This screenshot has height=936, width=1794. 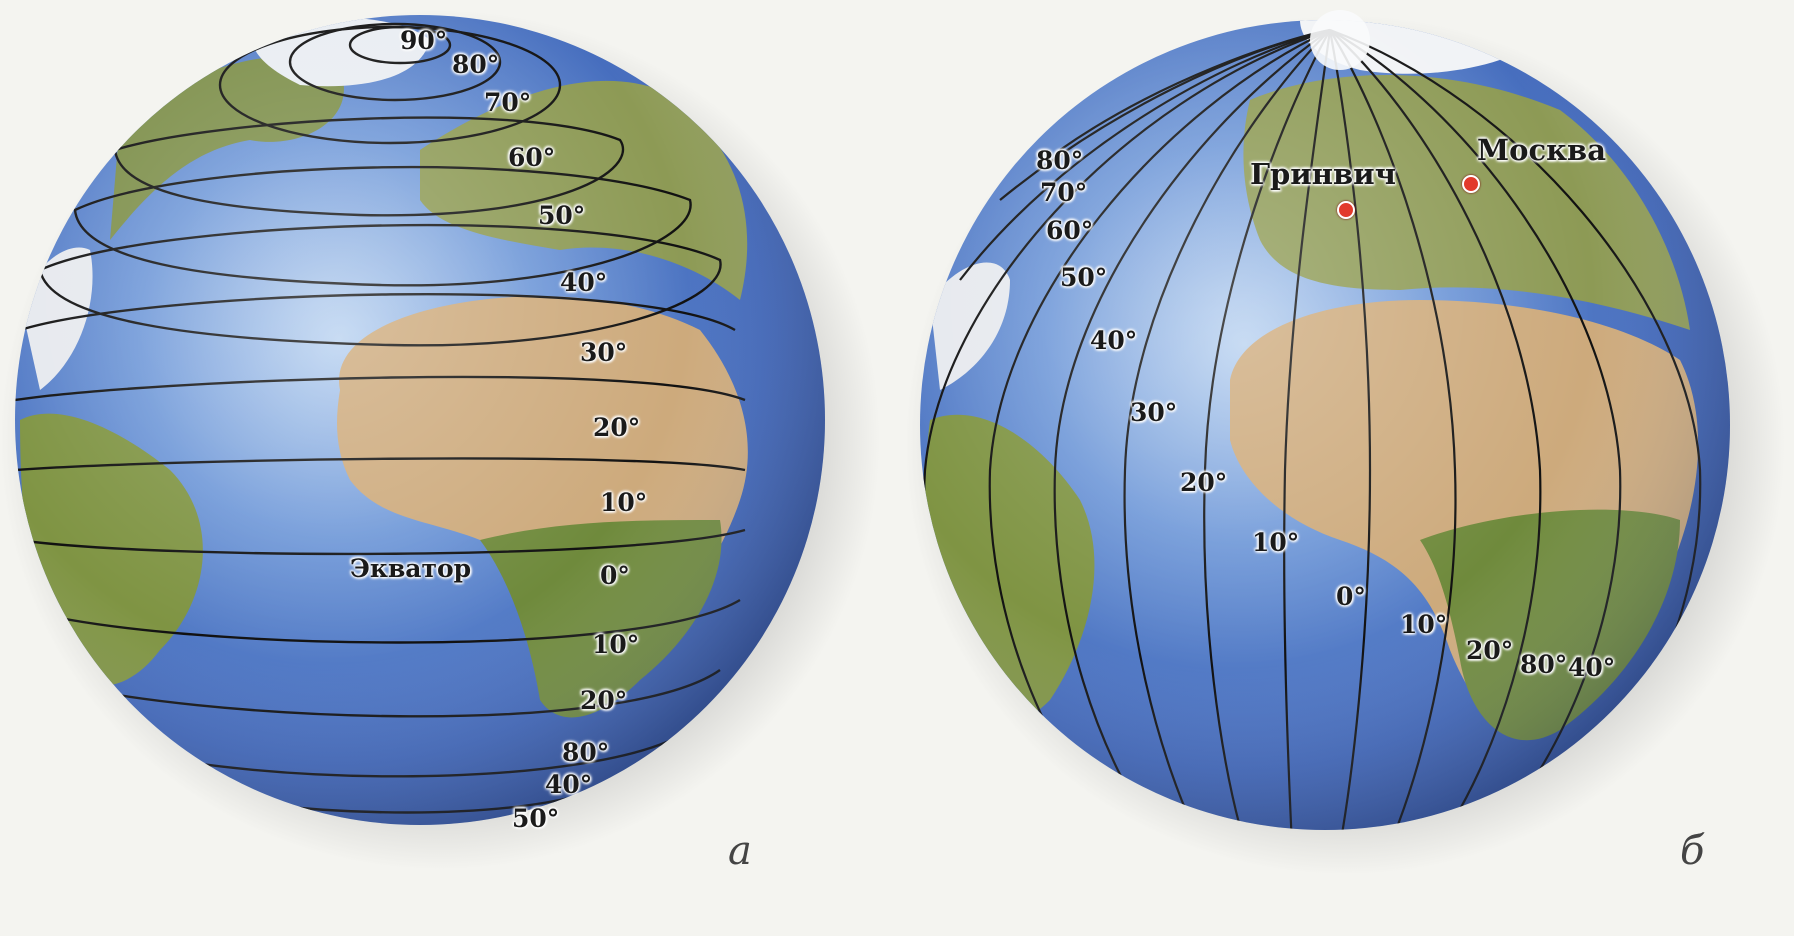 I want to click on greenwich-label: Гринвич, so click(x=1323, y=174).